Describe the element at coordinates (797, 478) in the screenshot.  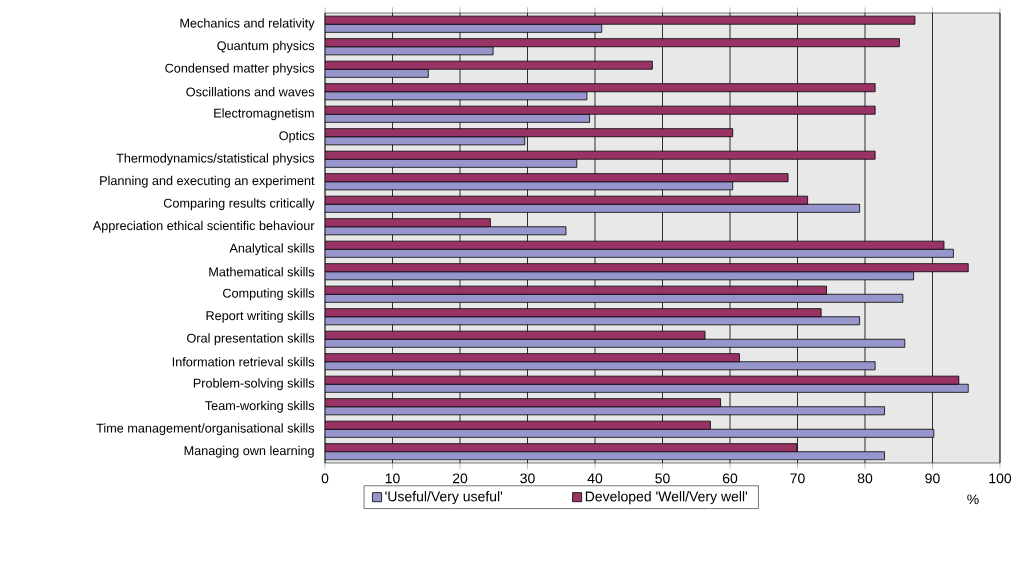
I see `x-tick-label: 70` at that location.